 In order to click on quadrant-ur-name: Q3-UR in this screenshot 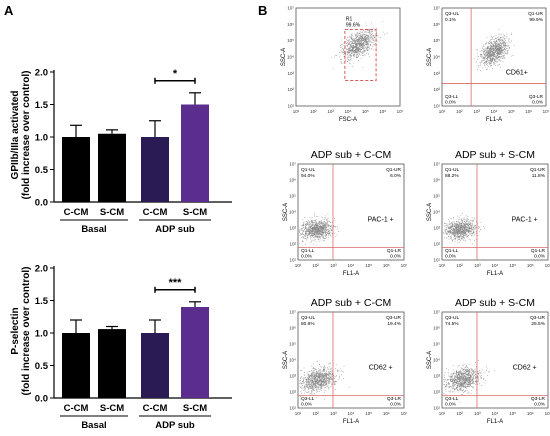, I will do `click(537, 318)`.